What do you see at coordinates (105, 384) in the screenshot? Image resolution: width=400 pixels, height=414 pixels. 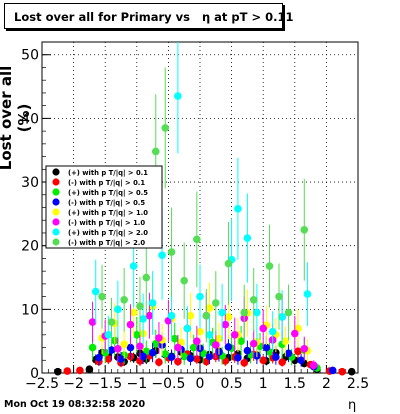 I see `x-tick-label: −1.5` at bounding box center [105, 384].